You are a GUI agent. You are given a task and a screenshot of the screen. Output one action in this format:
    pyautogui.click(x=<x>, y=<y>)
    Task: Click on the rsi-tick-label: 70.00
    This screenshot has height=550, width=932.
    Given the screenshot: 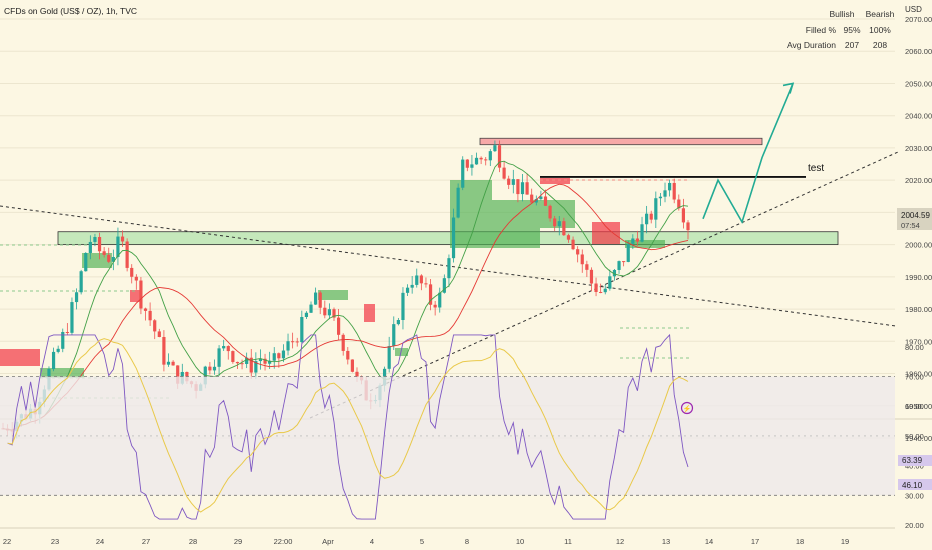 What is the action you would take?
    pyautogui.click(x=914, y=377)
    